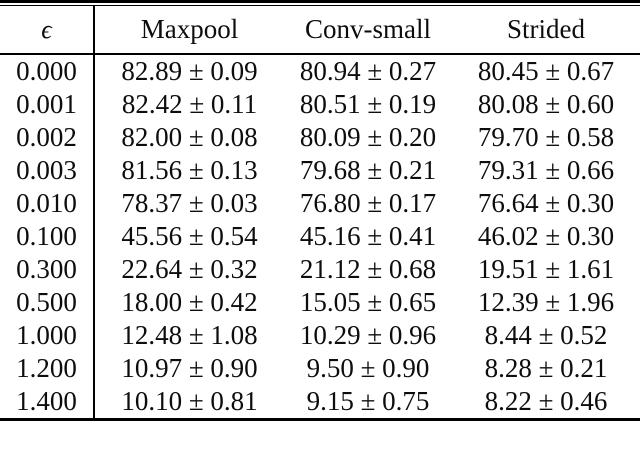  Describe the element at coordinates (546, 368) in the screenshot. I see `cell-strided: 8.28 ± 0.21` at that location.